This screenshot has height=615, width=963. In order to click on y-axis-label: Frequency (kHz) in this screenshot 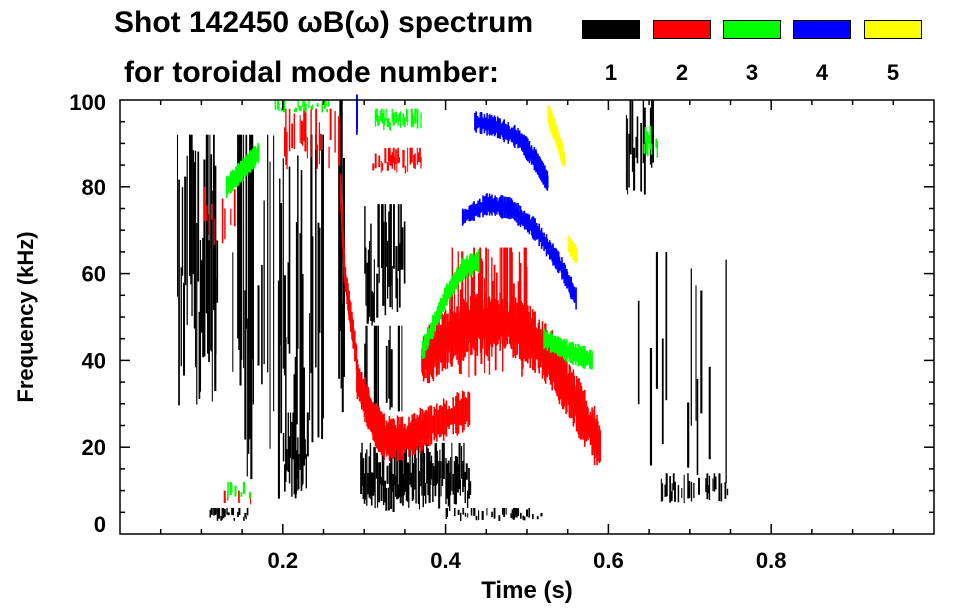, I will do `click(25, 316)`.